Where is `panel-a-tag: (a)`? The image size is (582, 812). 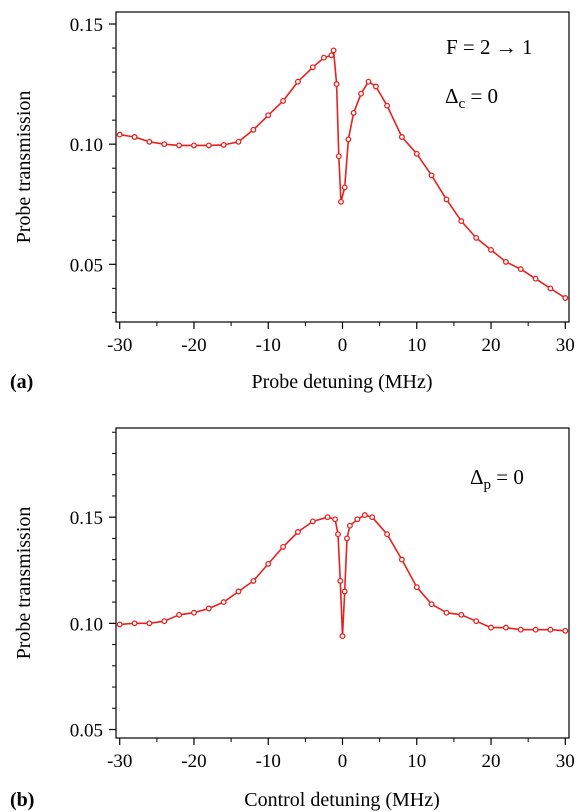
panel-a-tag: (a) is located at coordinates (21, 382).